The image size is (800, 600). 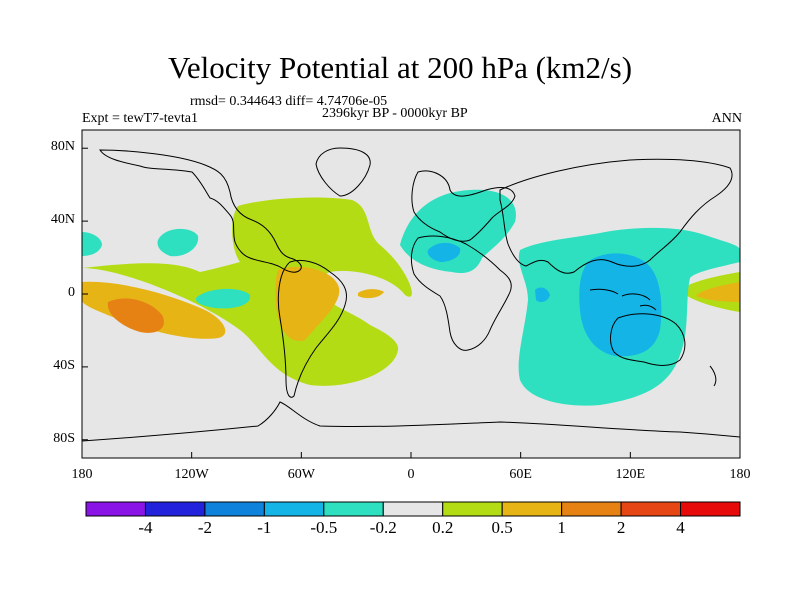 I want to click on contour-pos05-atlantic, so click(x=371, y=294).